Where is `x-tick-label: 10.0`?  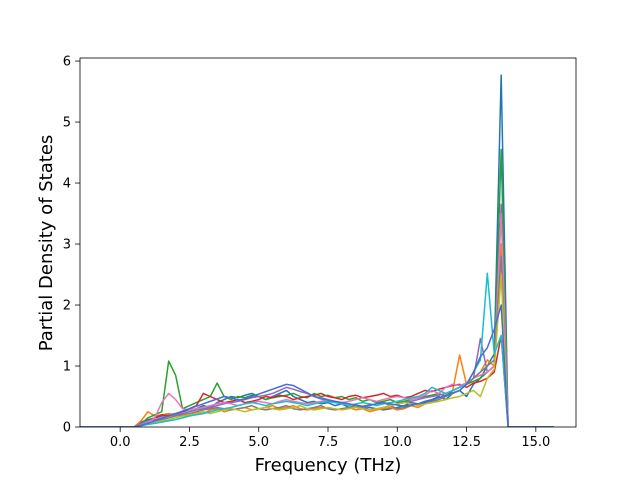
x-tick-label: 10.0 is located at coordinates (397, 442).